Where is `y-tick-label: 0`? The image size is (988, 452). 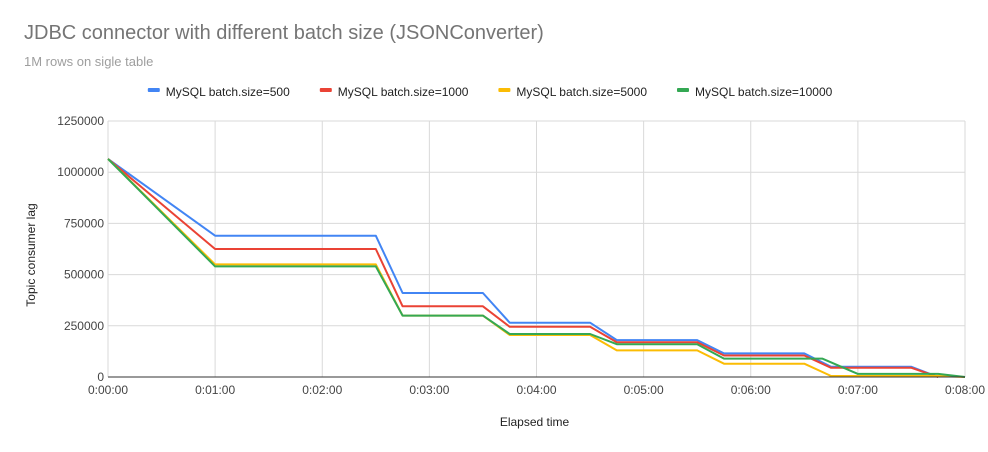
y-tick-label: 0 is located at coordinates (100, 377).